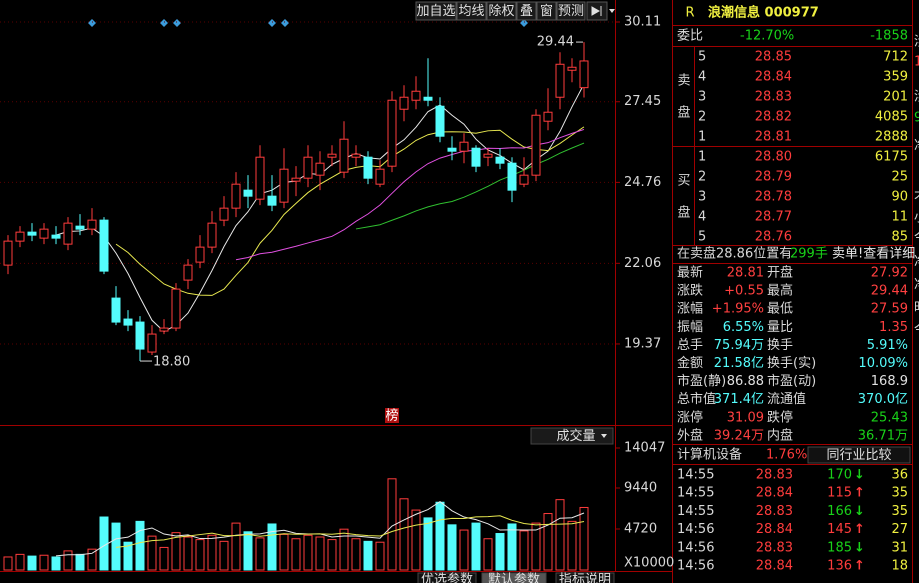 Image resolution: width=919 pixels, height=583 pixels. I want to click on tick-volume: 166, so click(839, 511).